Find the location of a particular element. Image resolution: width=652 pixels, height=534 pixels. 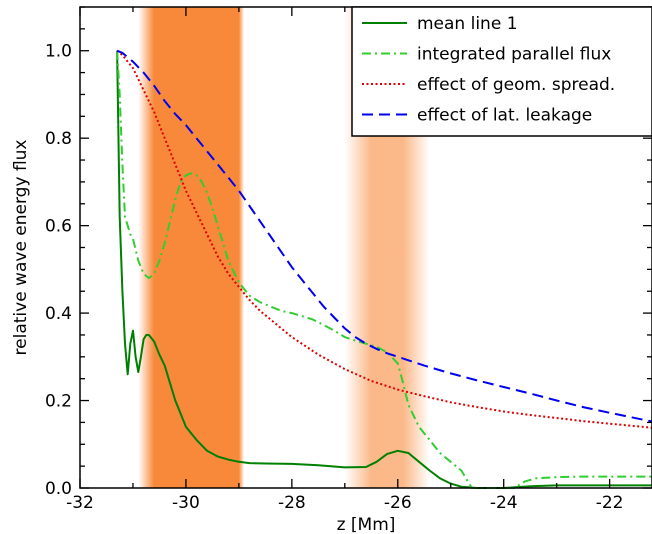

x-tick-label: -32 is located at coordinates (80, 503).